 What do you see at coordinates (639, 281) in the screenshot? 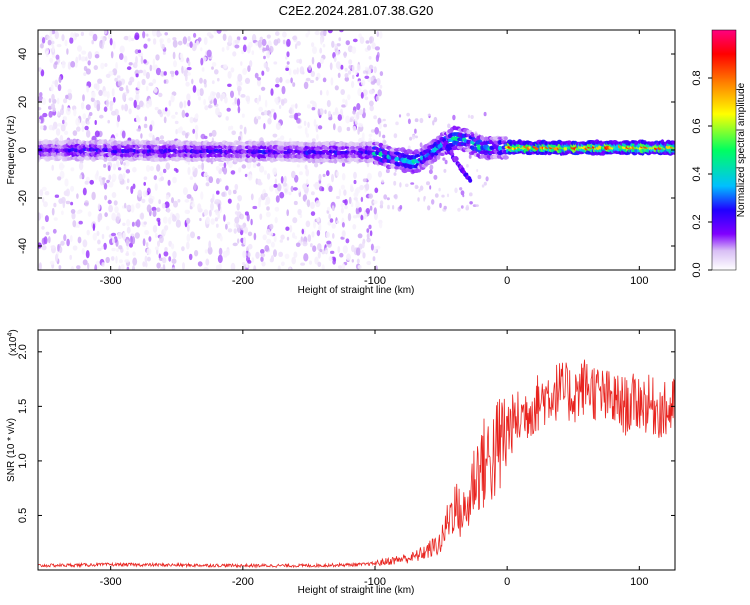
I see `x-tick-label: 100` at bounding box center [639, 281].